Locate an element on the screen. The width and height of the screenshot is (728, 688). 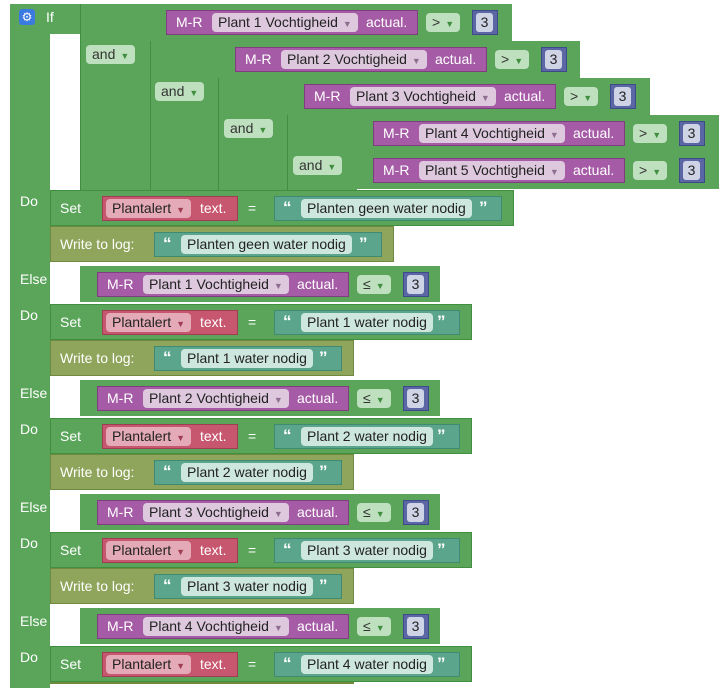
if-block-spine is located at coordinates (30, 346).